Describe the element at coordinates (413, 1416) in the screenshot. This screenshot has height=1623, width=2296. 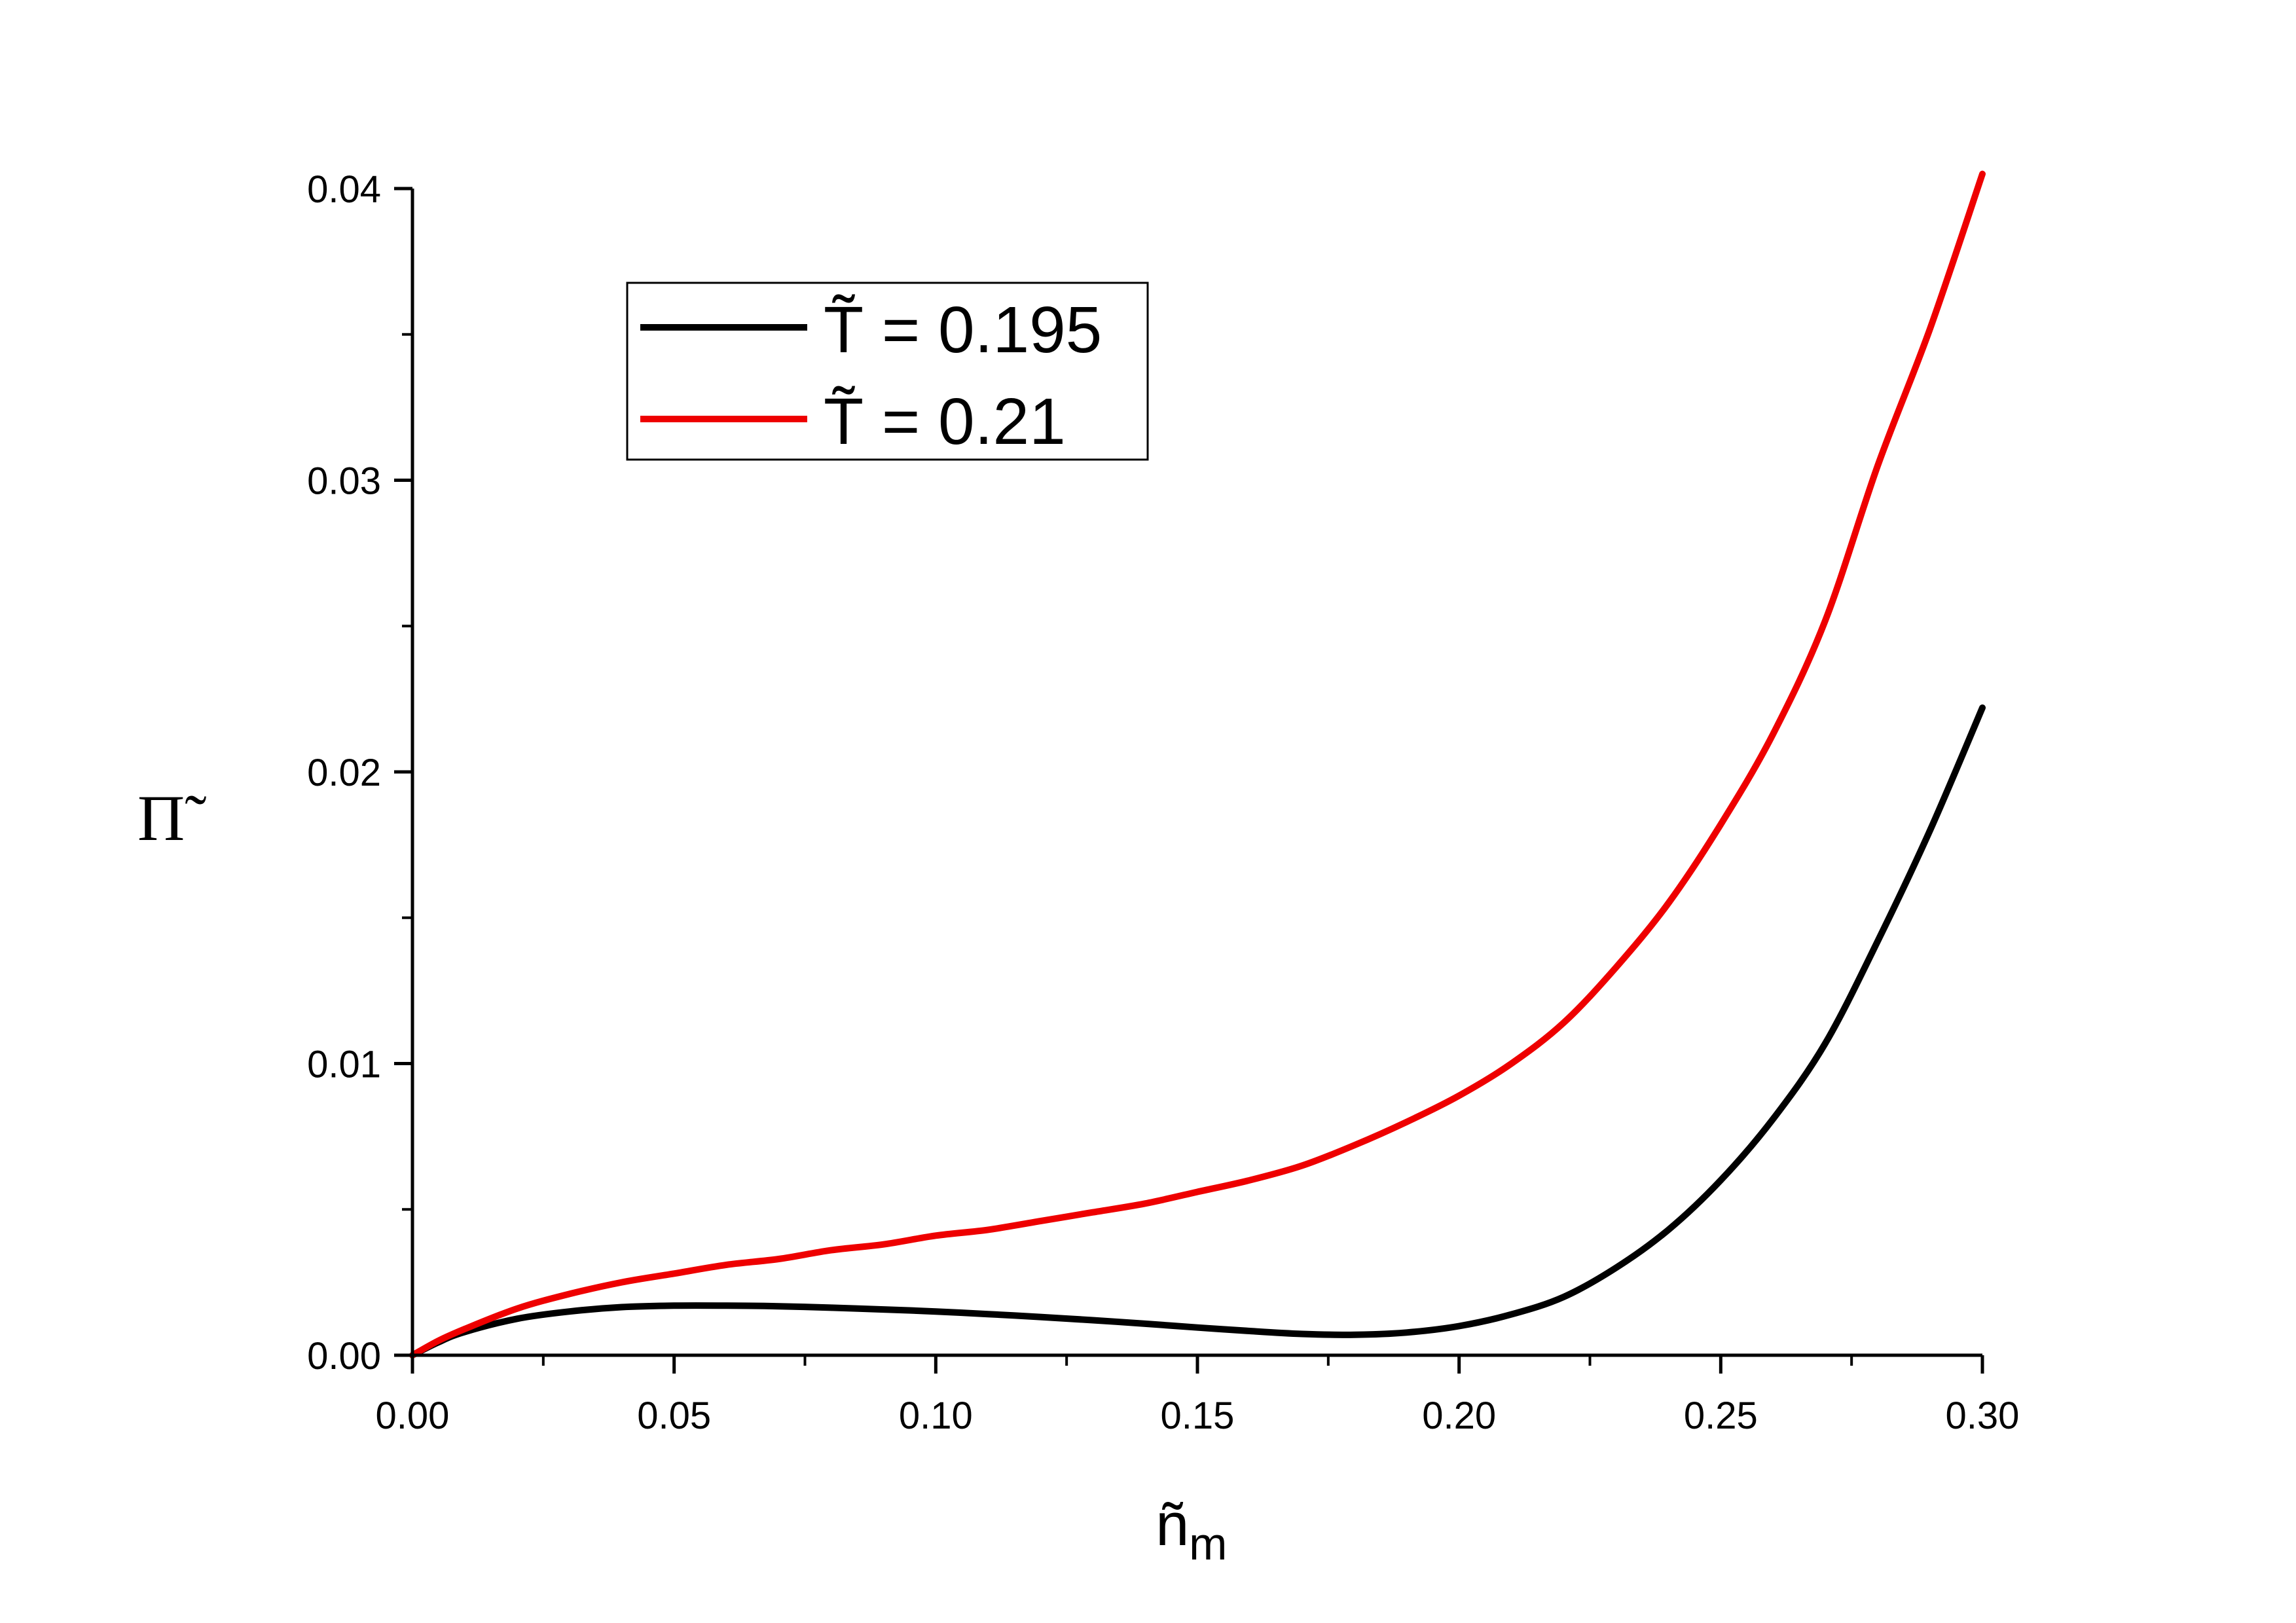
I see `x-tick-label: 0.00` at that location.